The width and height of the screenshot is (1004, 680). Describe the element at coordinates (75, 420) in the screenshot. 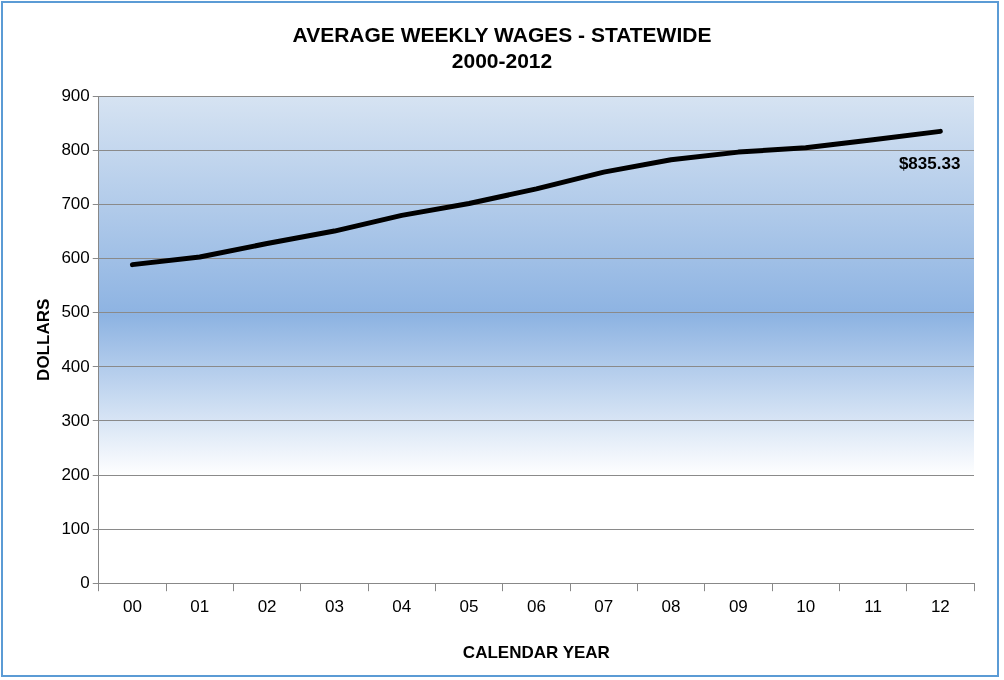

I see `y-tick-label: 300` at that location.